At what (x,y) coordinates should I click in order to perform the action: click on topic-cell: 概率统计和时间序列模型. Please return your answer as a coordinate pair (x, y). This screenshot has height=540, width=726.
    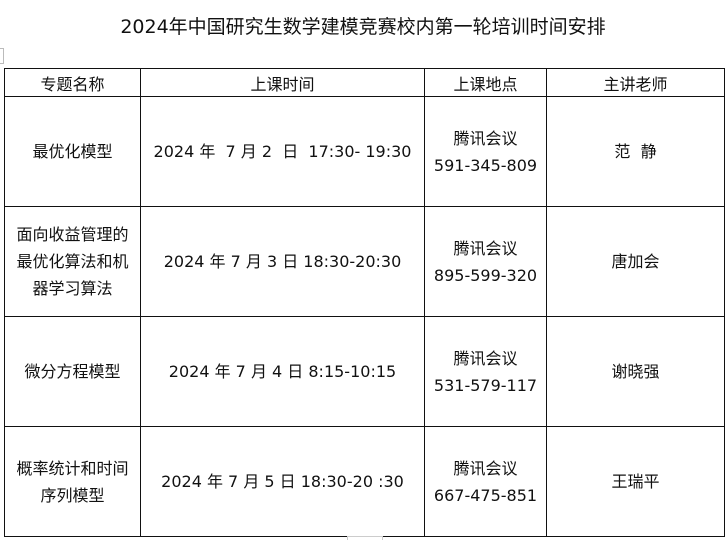
    Looking at the image, I should click on (72, 481).